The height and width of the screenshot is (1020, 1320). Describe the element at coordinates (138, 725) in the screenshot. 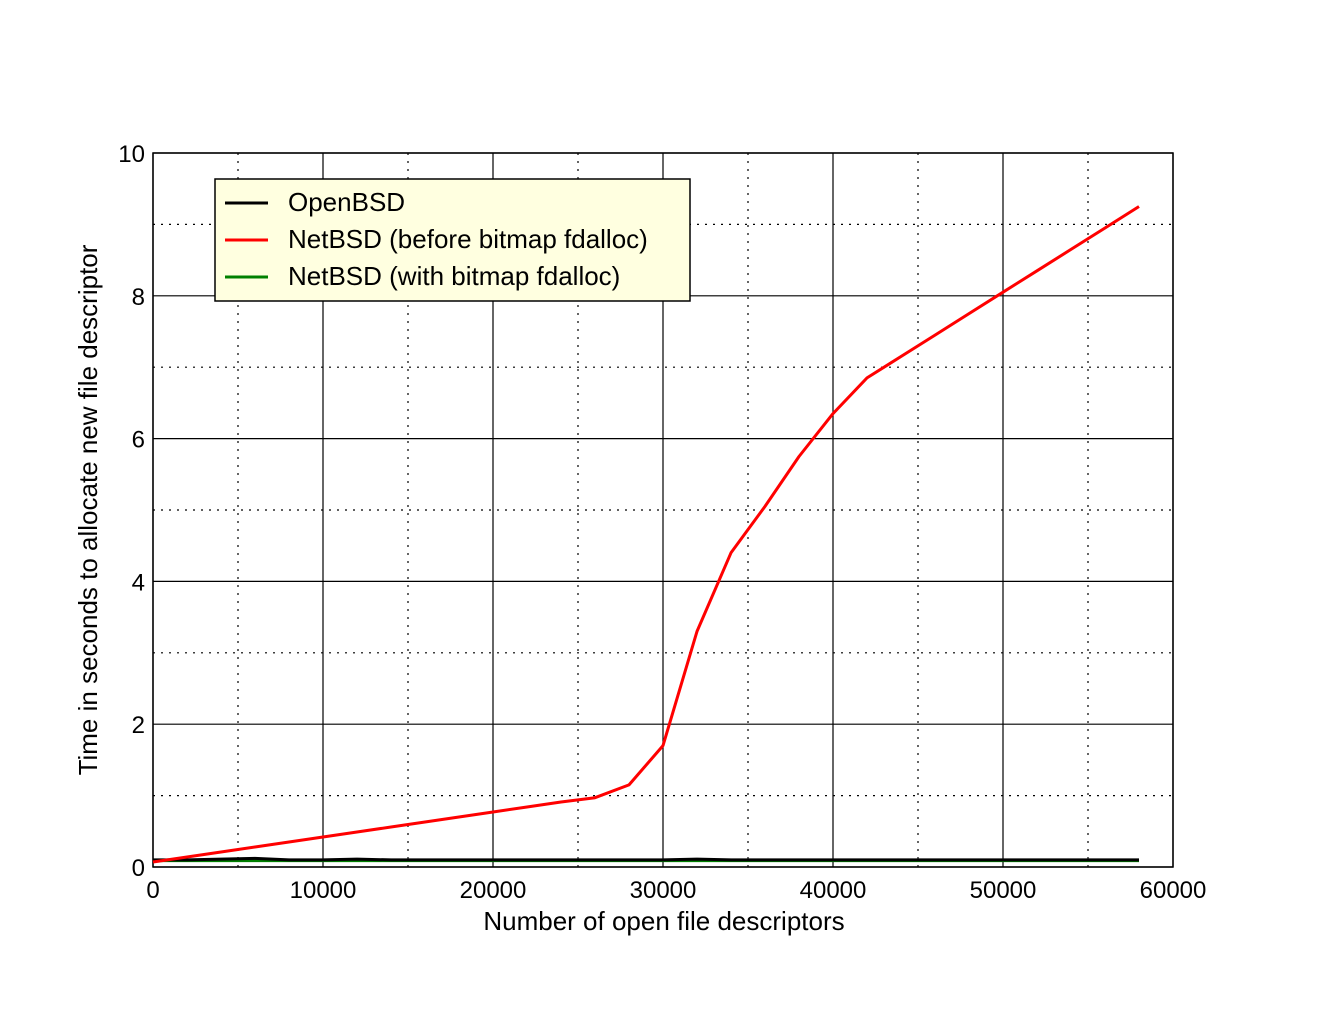

I see `y-tick-label: 2` at that location.